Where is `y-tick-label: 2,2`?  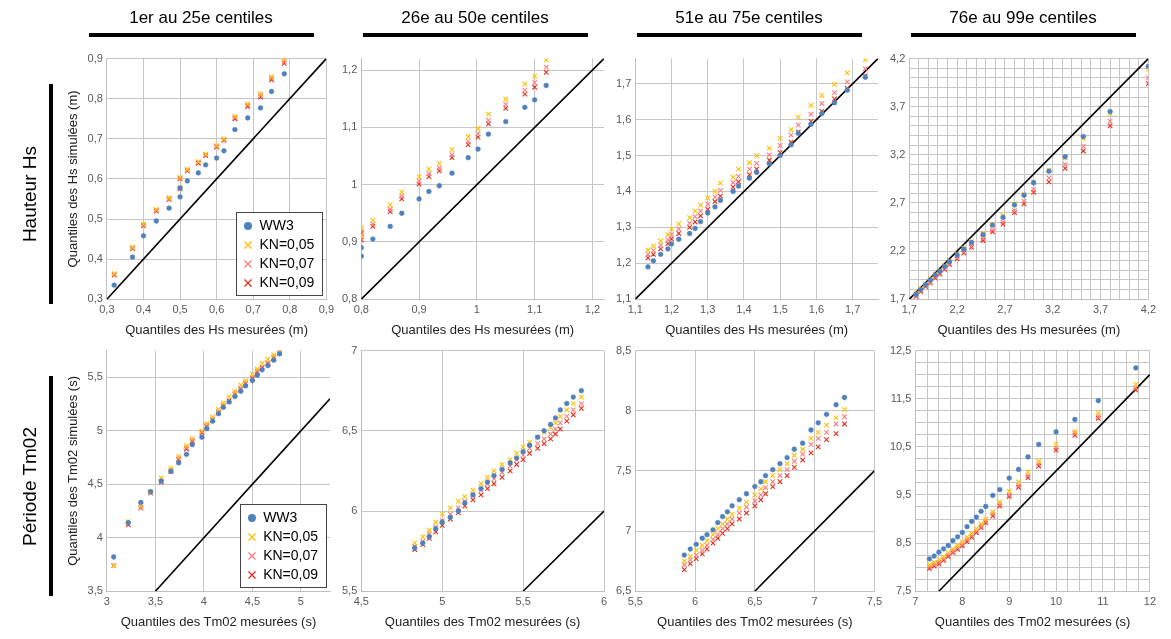 y-tick-label: 2,2 is located at coordinates (897, 250).